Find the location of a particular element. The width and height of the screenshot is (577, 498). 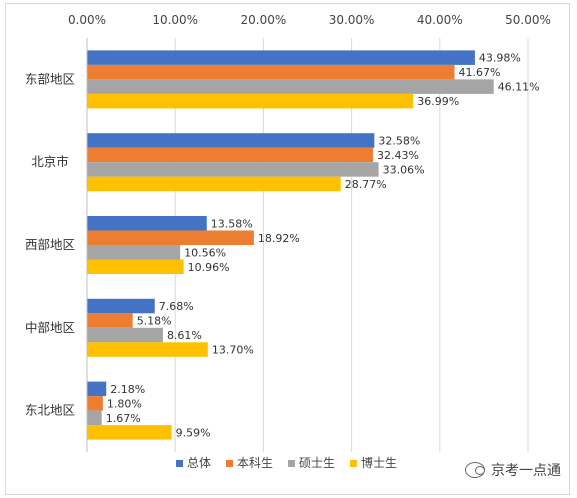

data-label: 32.58% is located at coordinates (399, 140).